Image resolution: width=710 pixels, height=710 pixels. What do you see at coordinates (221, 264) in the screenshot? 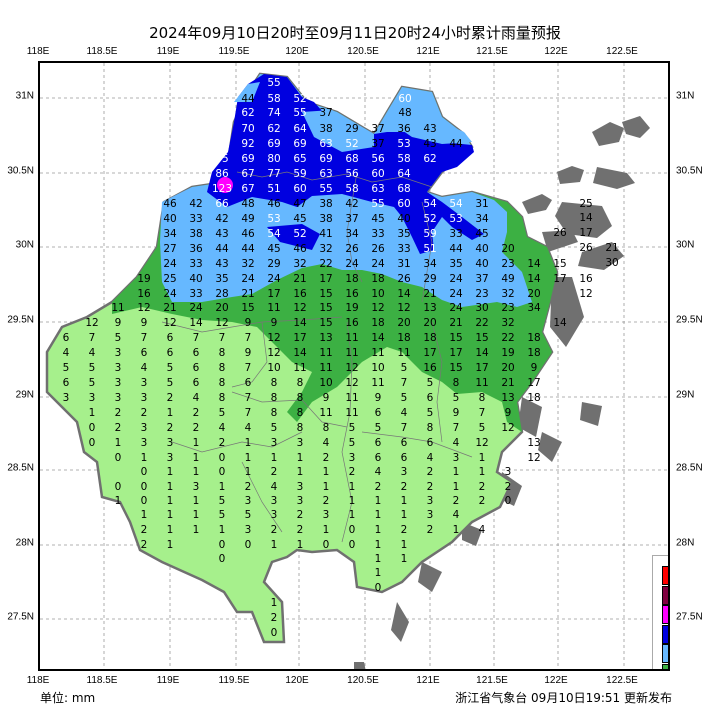
I see `rainfall-value: 43` at bounding box center [221, 264].